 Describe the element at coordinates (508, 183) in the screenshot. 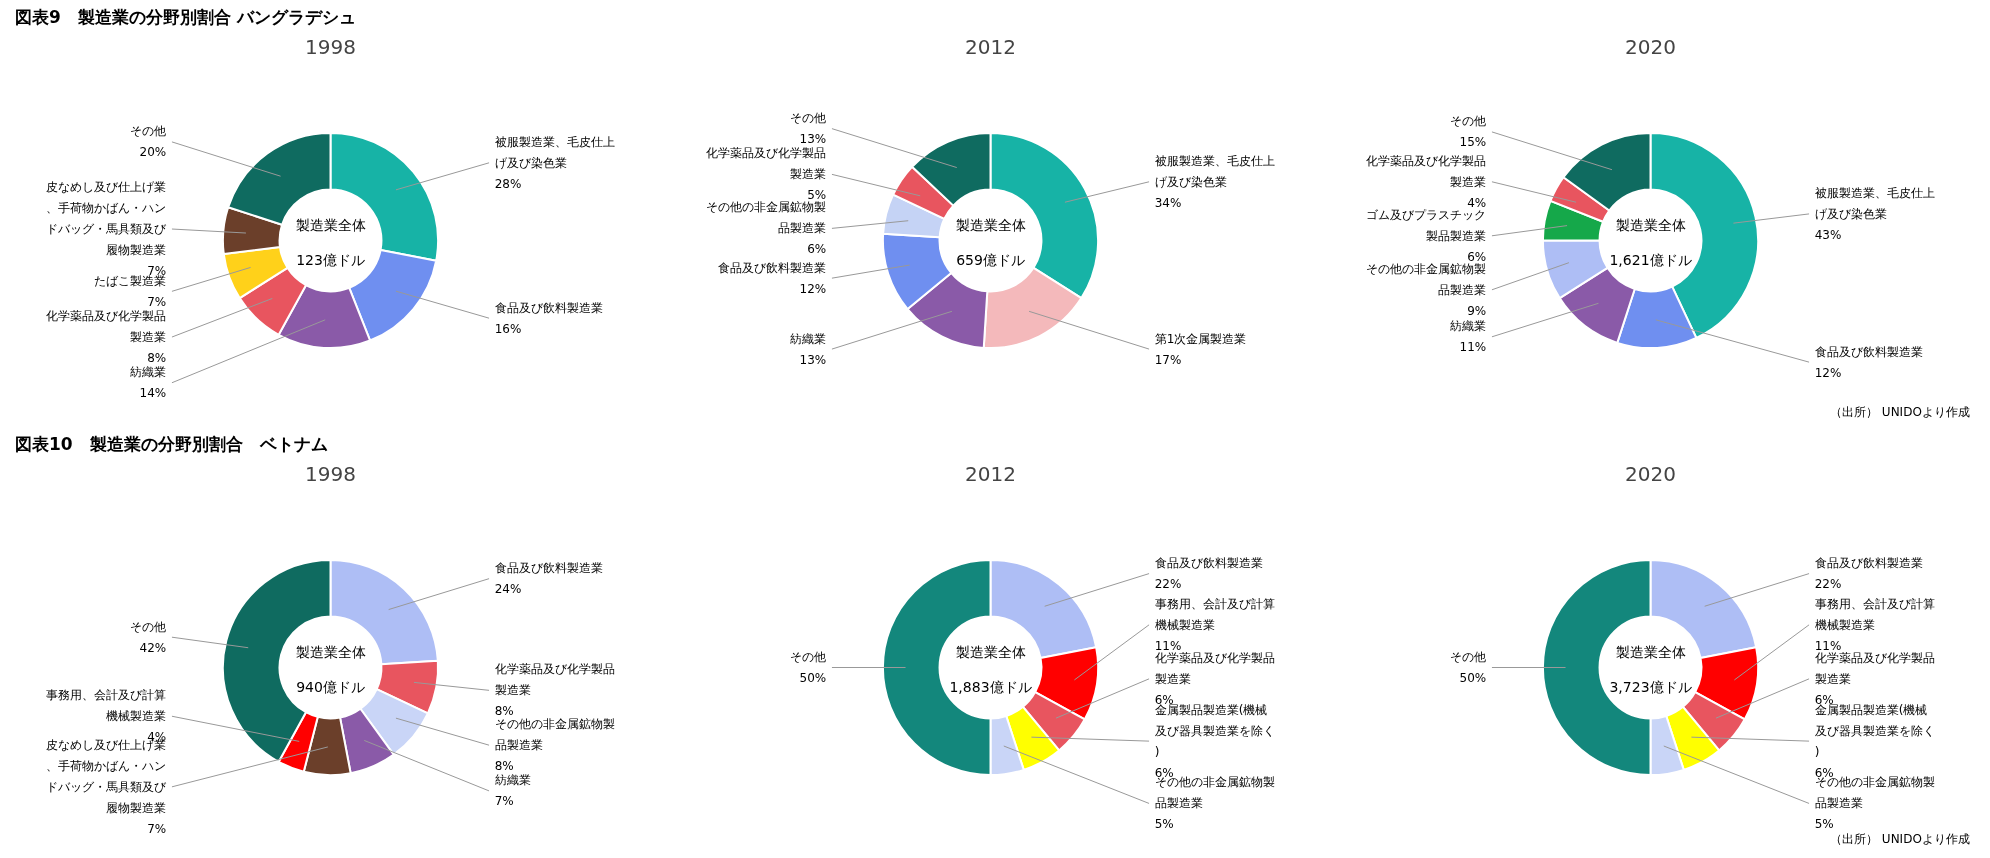

I see `data-label: 28%` at that location.